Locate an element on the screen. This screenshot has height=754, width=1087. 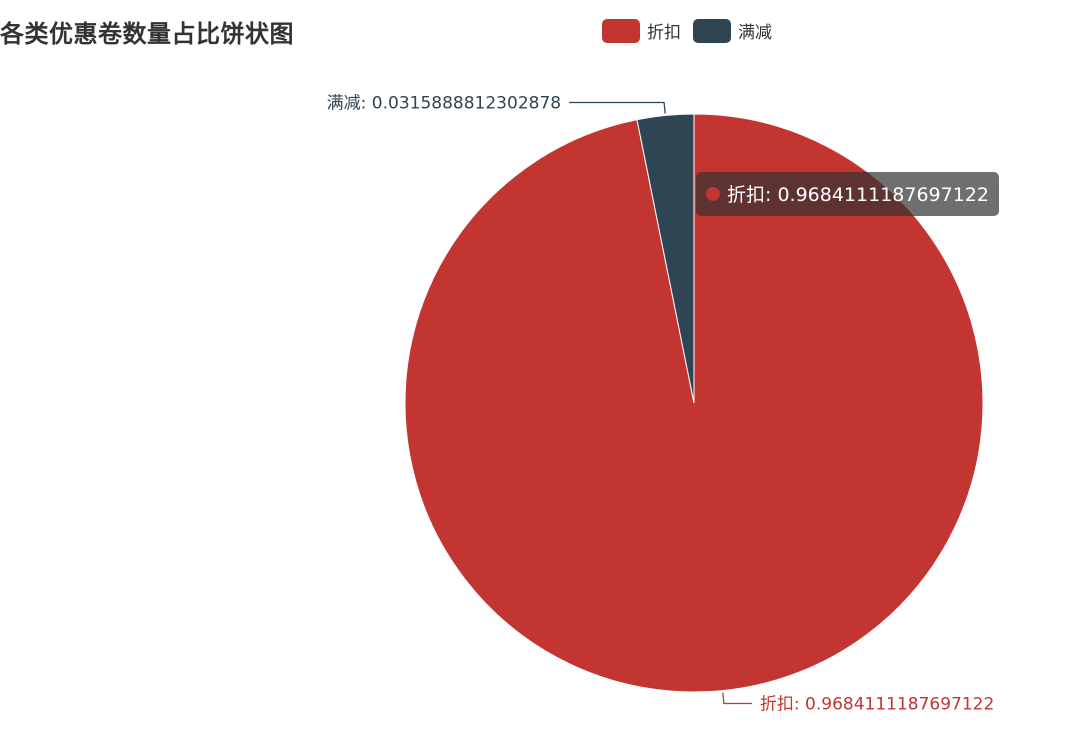
slice-label-full-reduction: 满减: 0.0315888812302878 is located at coordinates (444, 103).